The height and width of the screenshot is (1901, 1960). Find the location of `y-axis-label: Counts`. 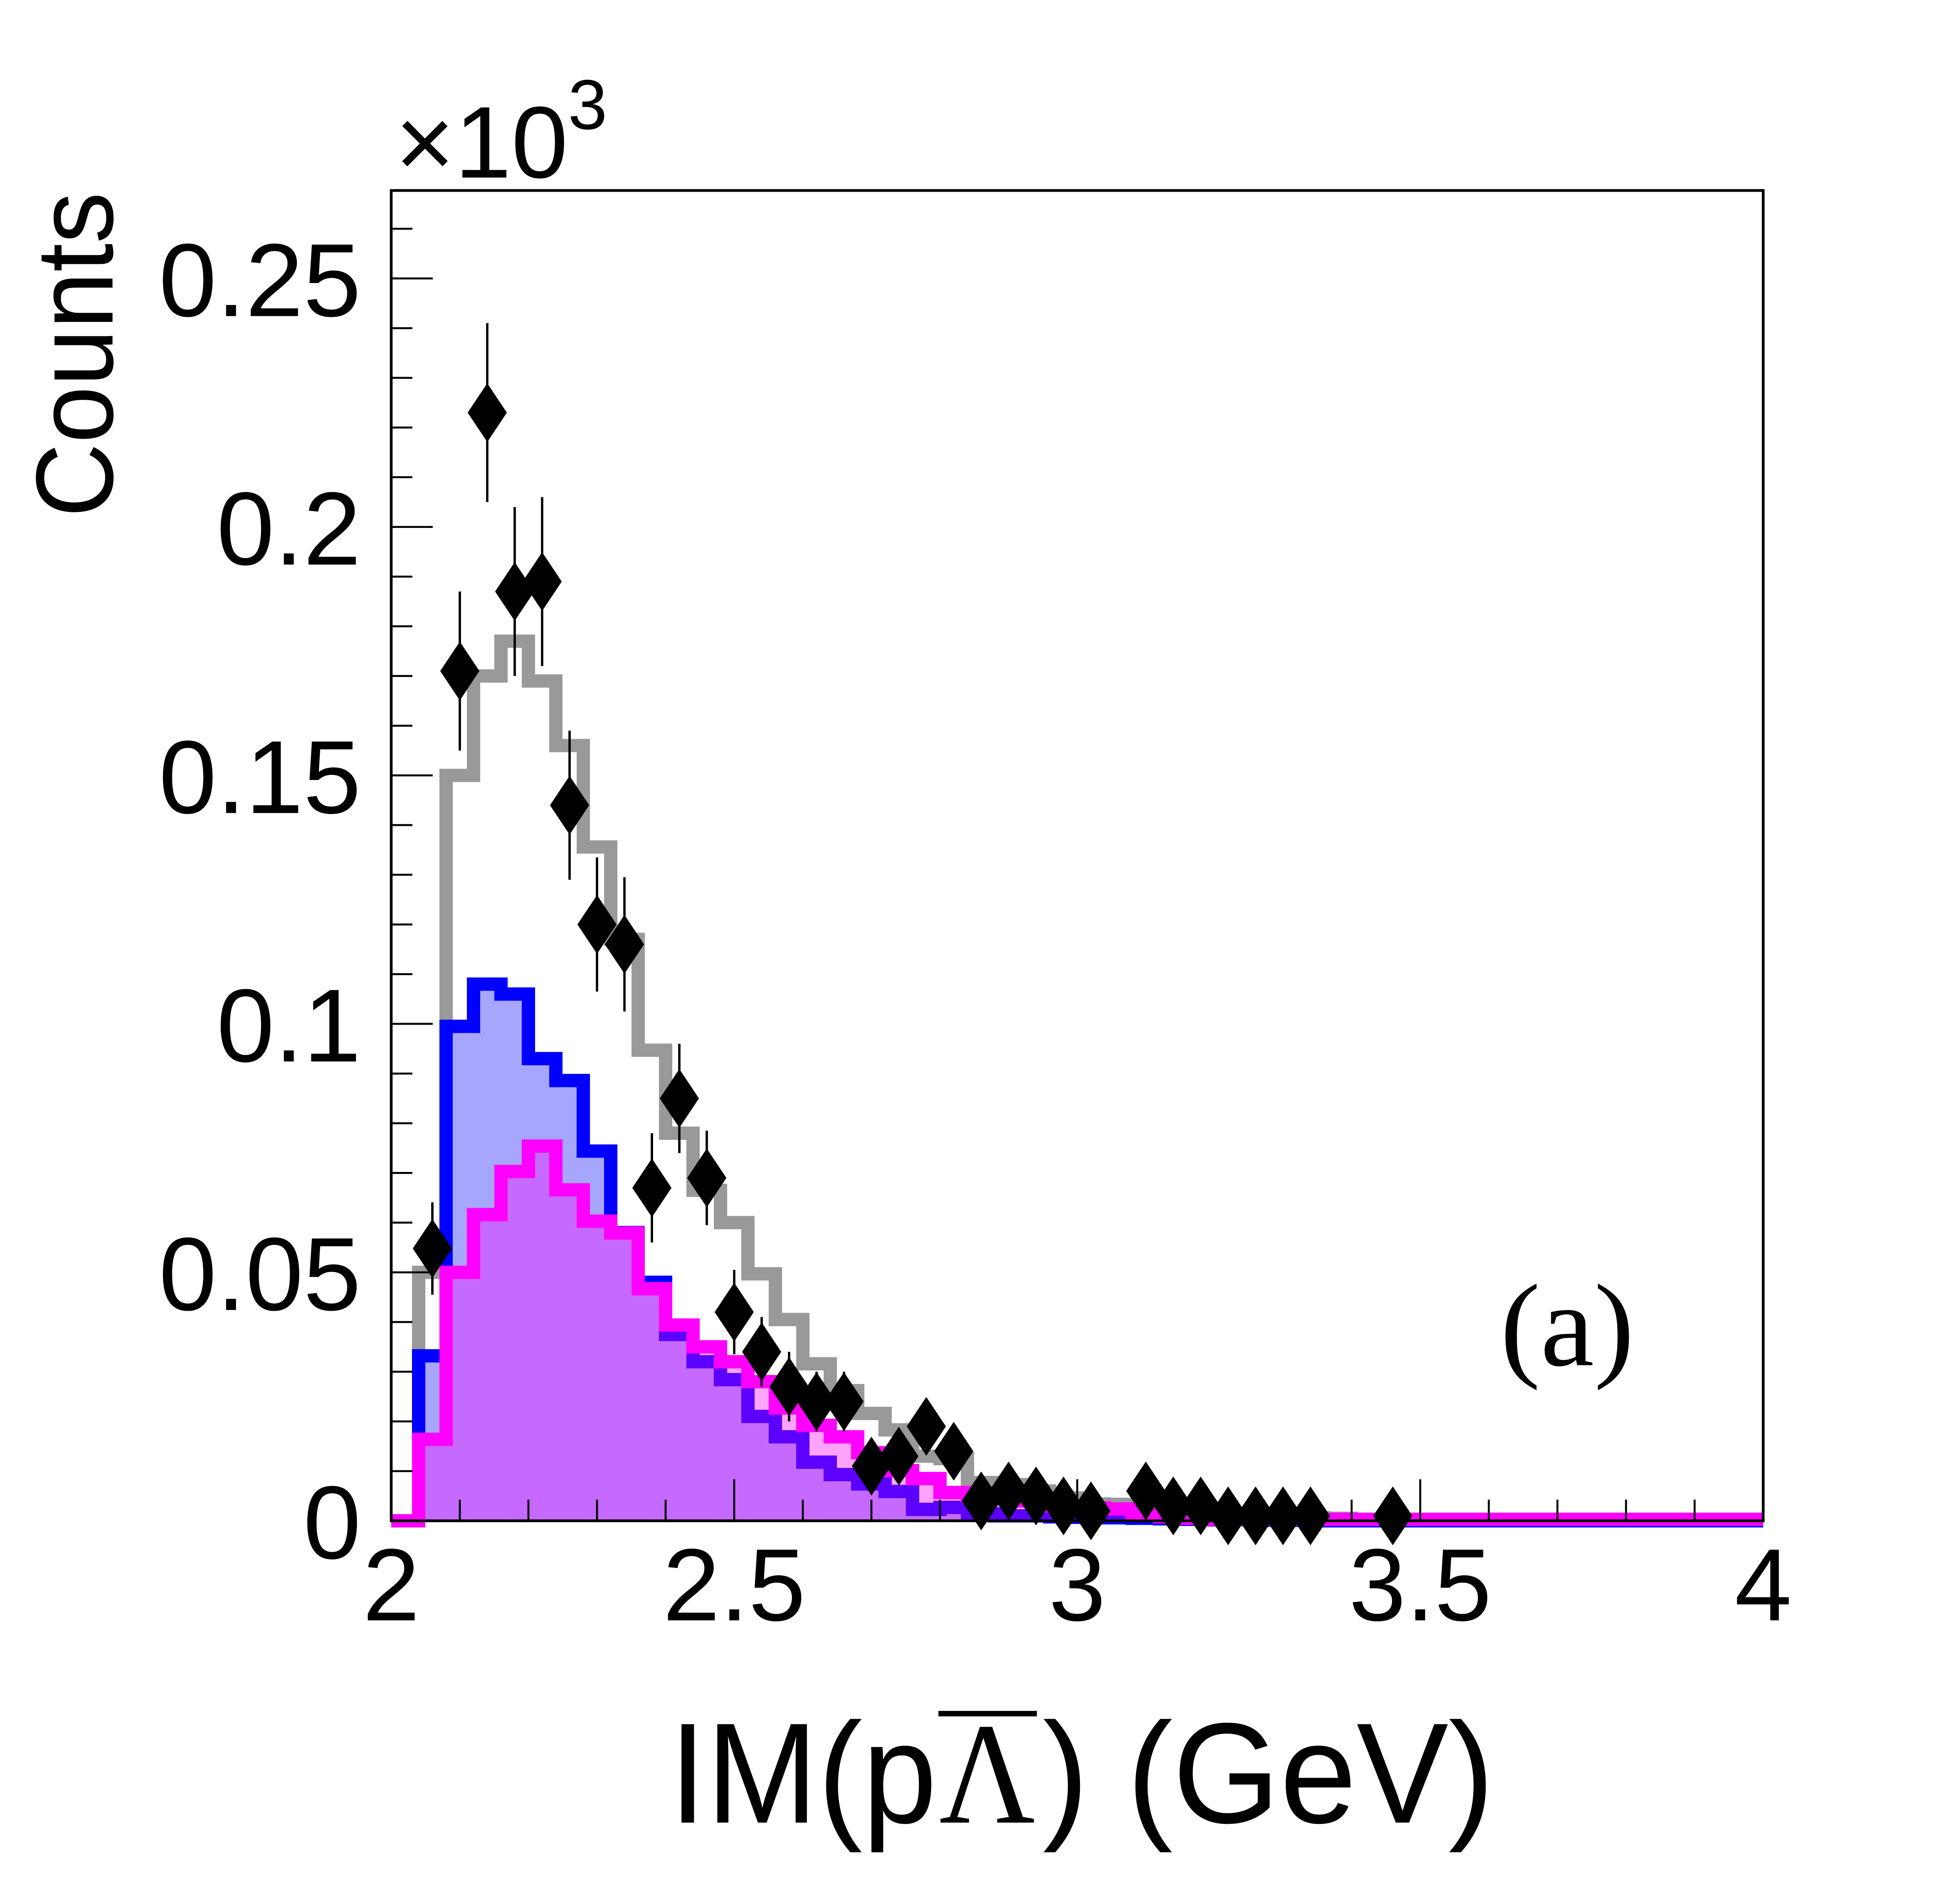

y-axis-label: Counts is located at coordinates (75, 354).